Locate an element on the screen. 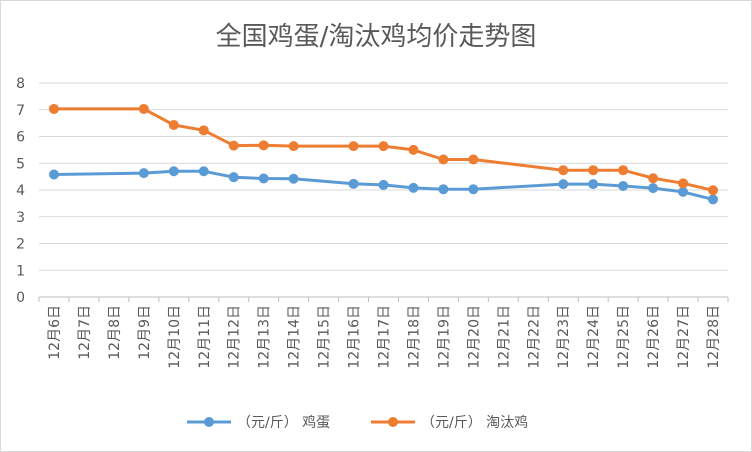  y-tick-label: 3 is located at coordinates (20, 218).